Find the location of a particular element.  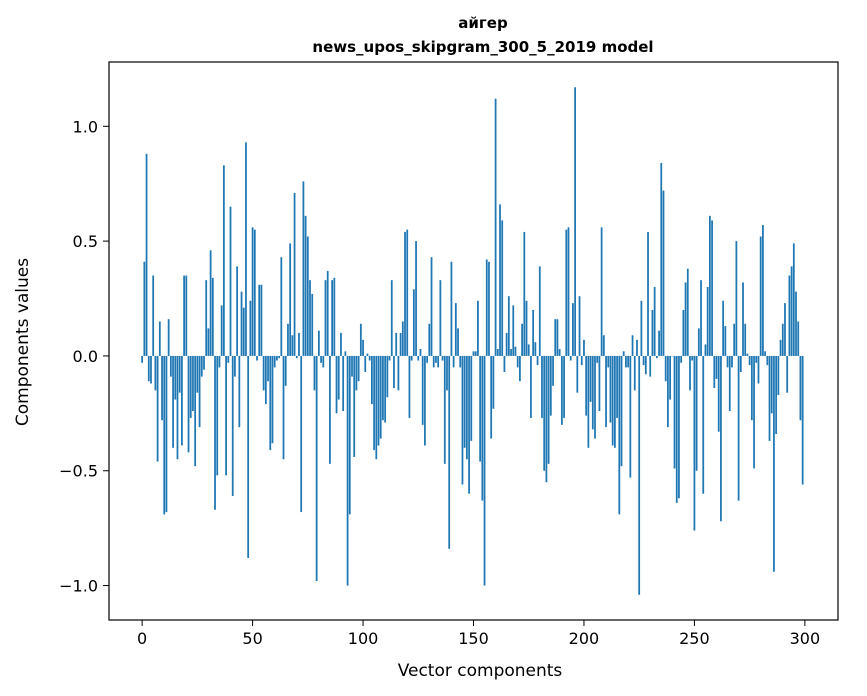

x-tick-label: 200 is located at coordinates (584, 638).